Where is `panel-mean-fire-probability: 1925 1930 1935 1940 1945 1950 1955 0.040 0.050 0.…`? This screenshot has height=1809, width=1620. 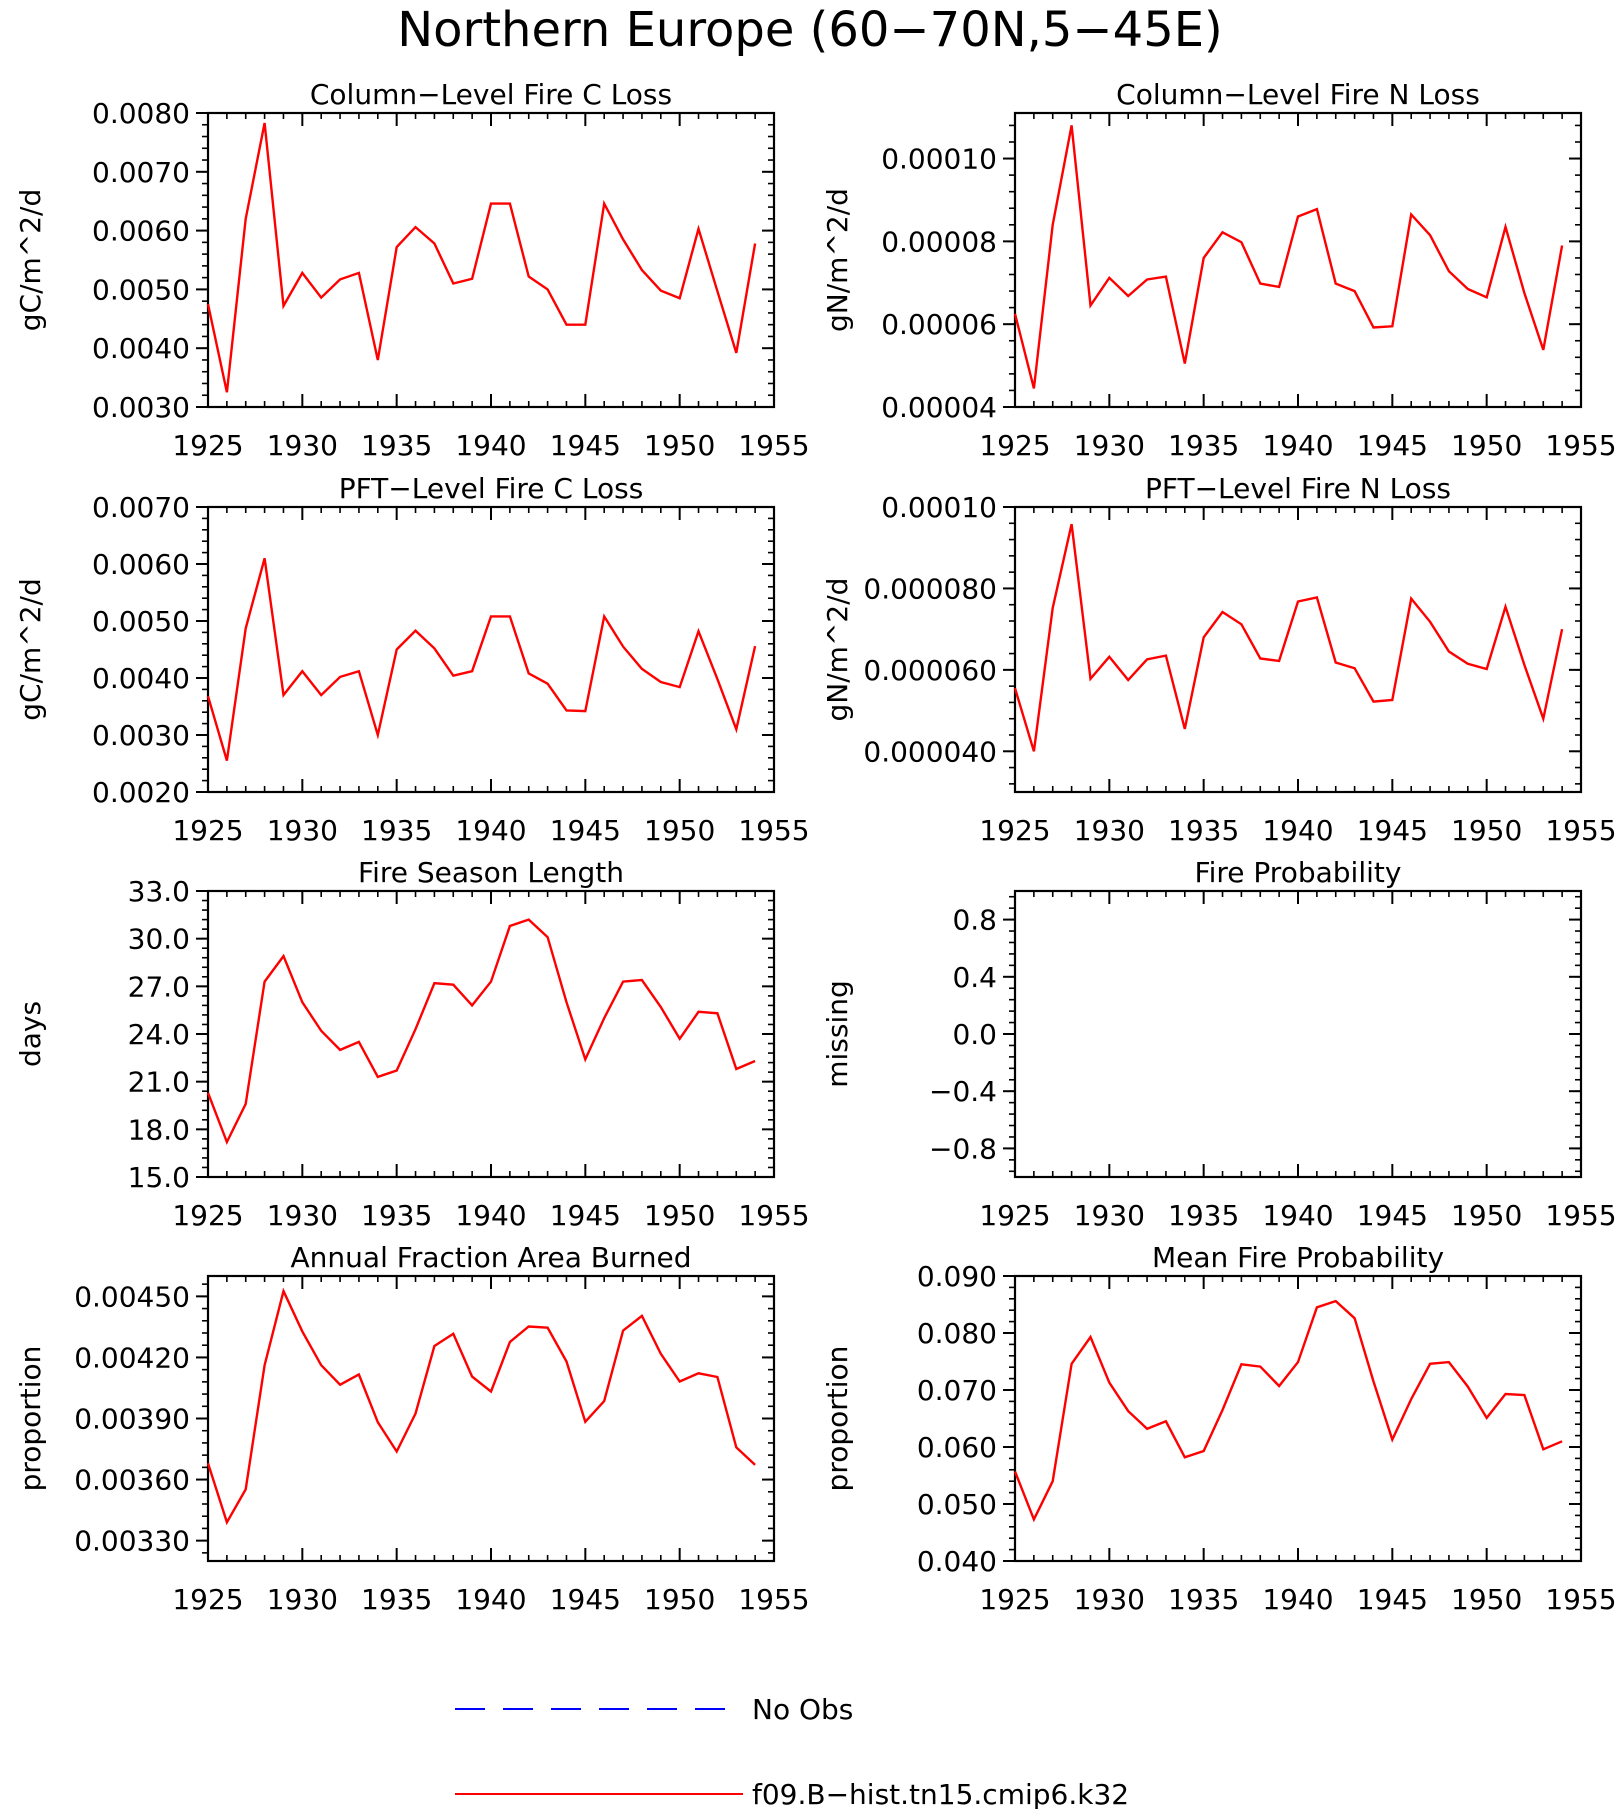
panel-mean-fire-probability: 1925 1930 1935 1940 1945 1950 1955 0.040 0.050 0.… is located at coordinates (1219, 1428).